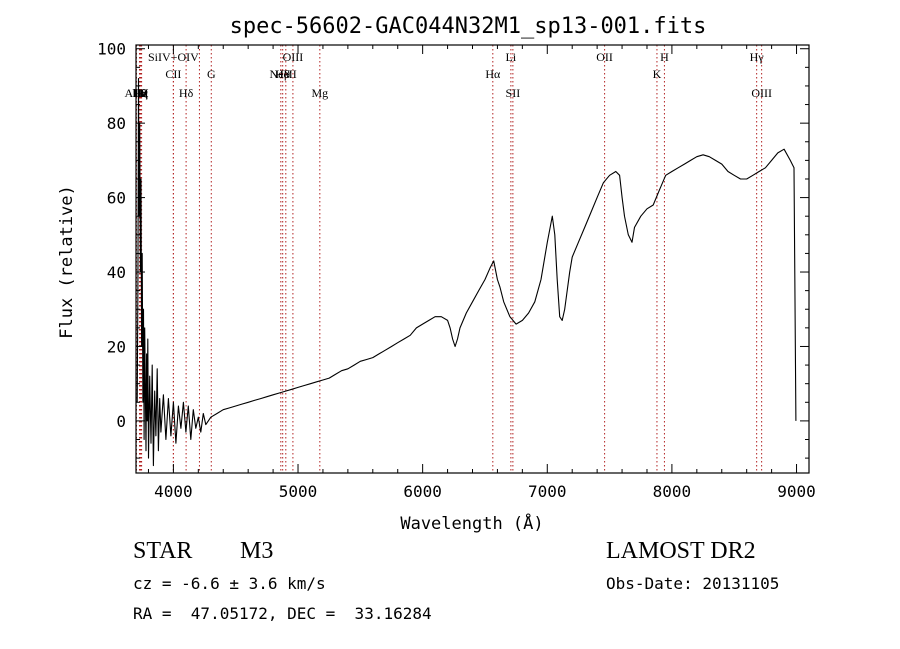  I want to click on line-marker-label: CII, so click(173, 74).